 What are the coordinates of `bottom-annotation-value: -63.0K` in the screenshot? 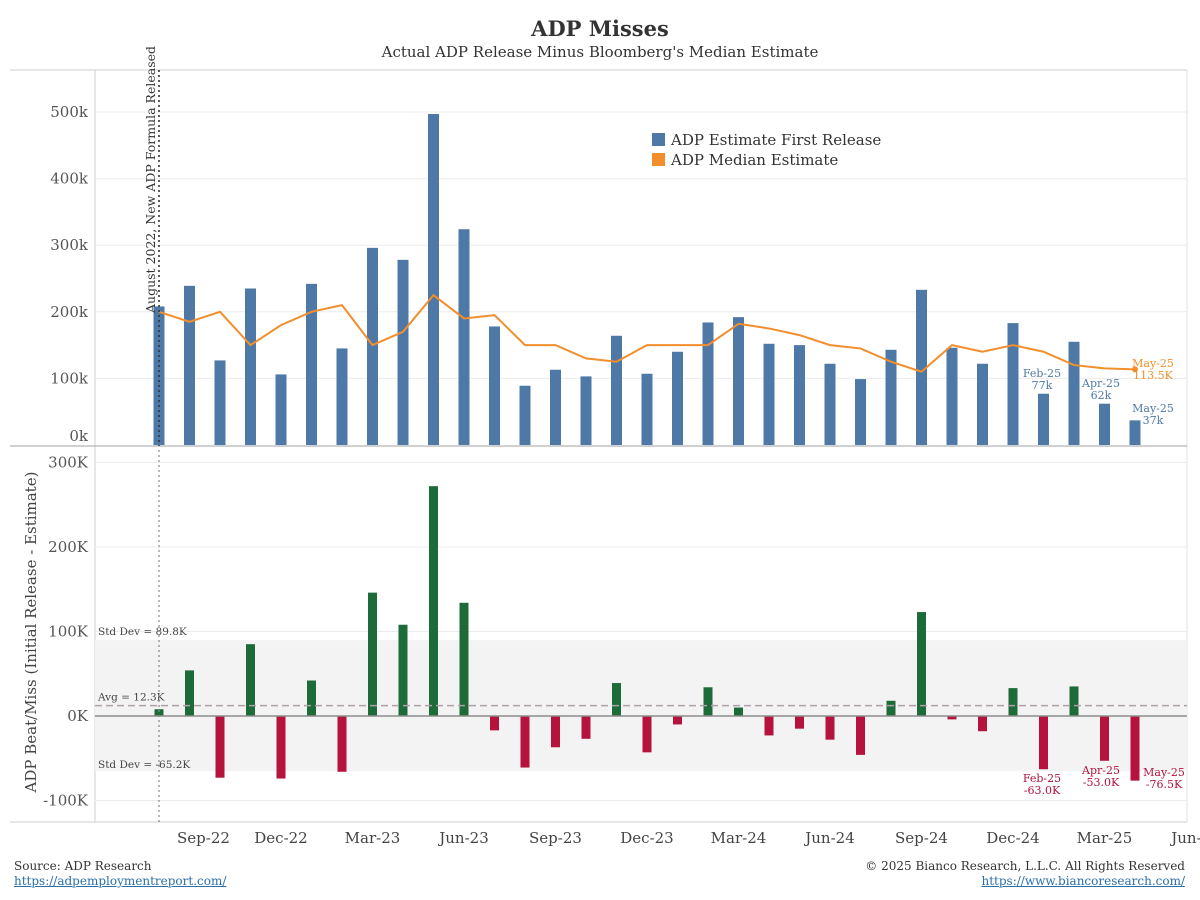 It's located at (1042, 790).